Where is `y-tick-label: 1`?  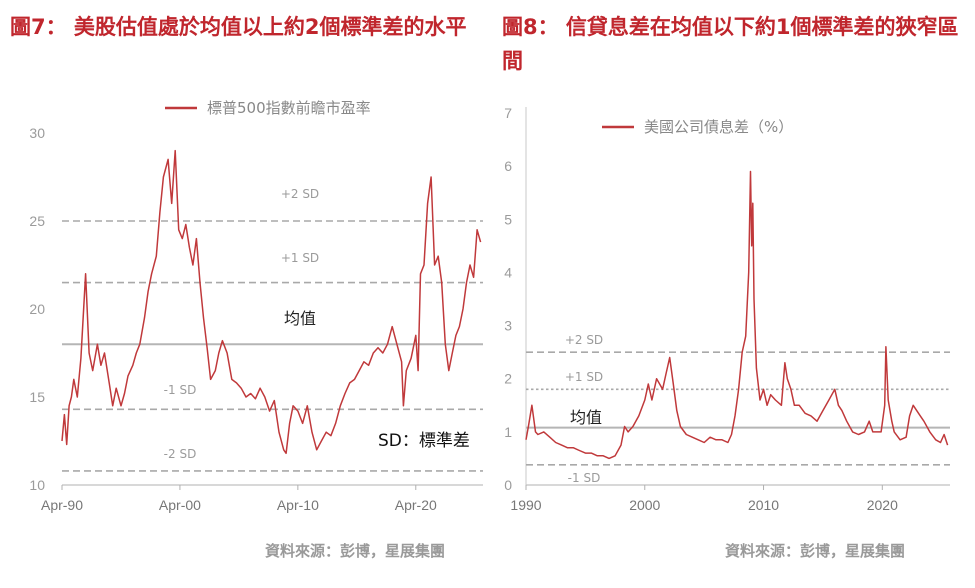 y-tick-label: 1 is located at coordinates (508, 432).